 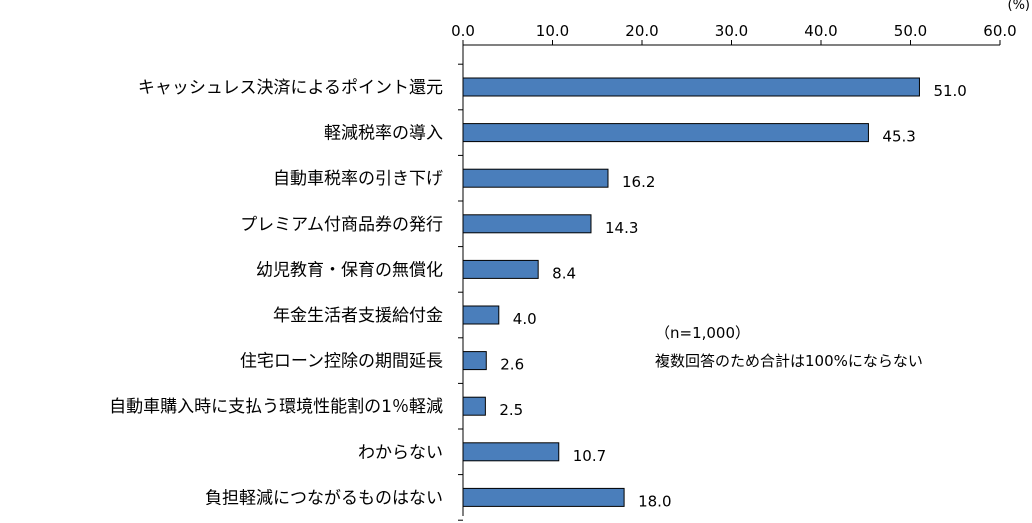 I want to click on x-tick-label: 40.0, so click(x=820, y=31).